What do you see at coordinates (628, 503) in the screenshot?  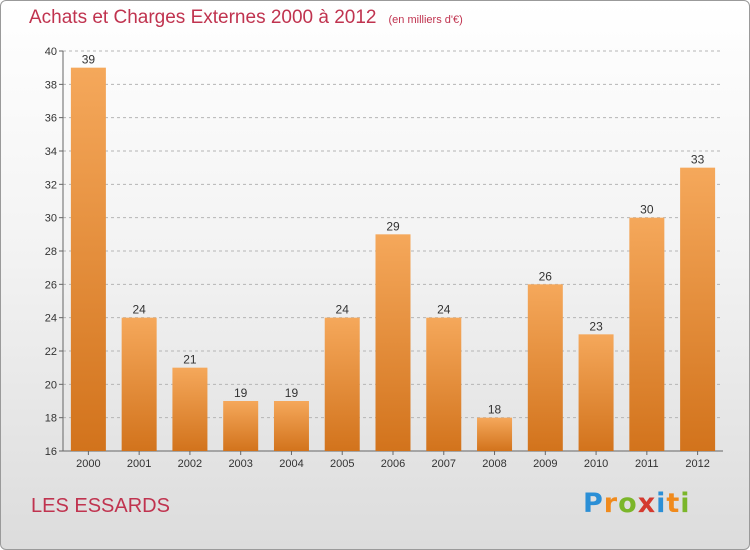 I see `brand-letter: o` at bounding box center [628, 503].